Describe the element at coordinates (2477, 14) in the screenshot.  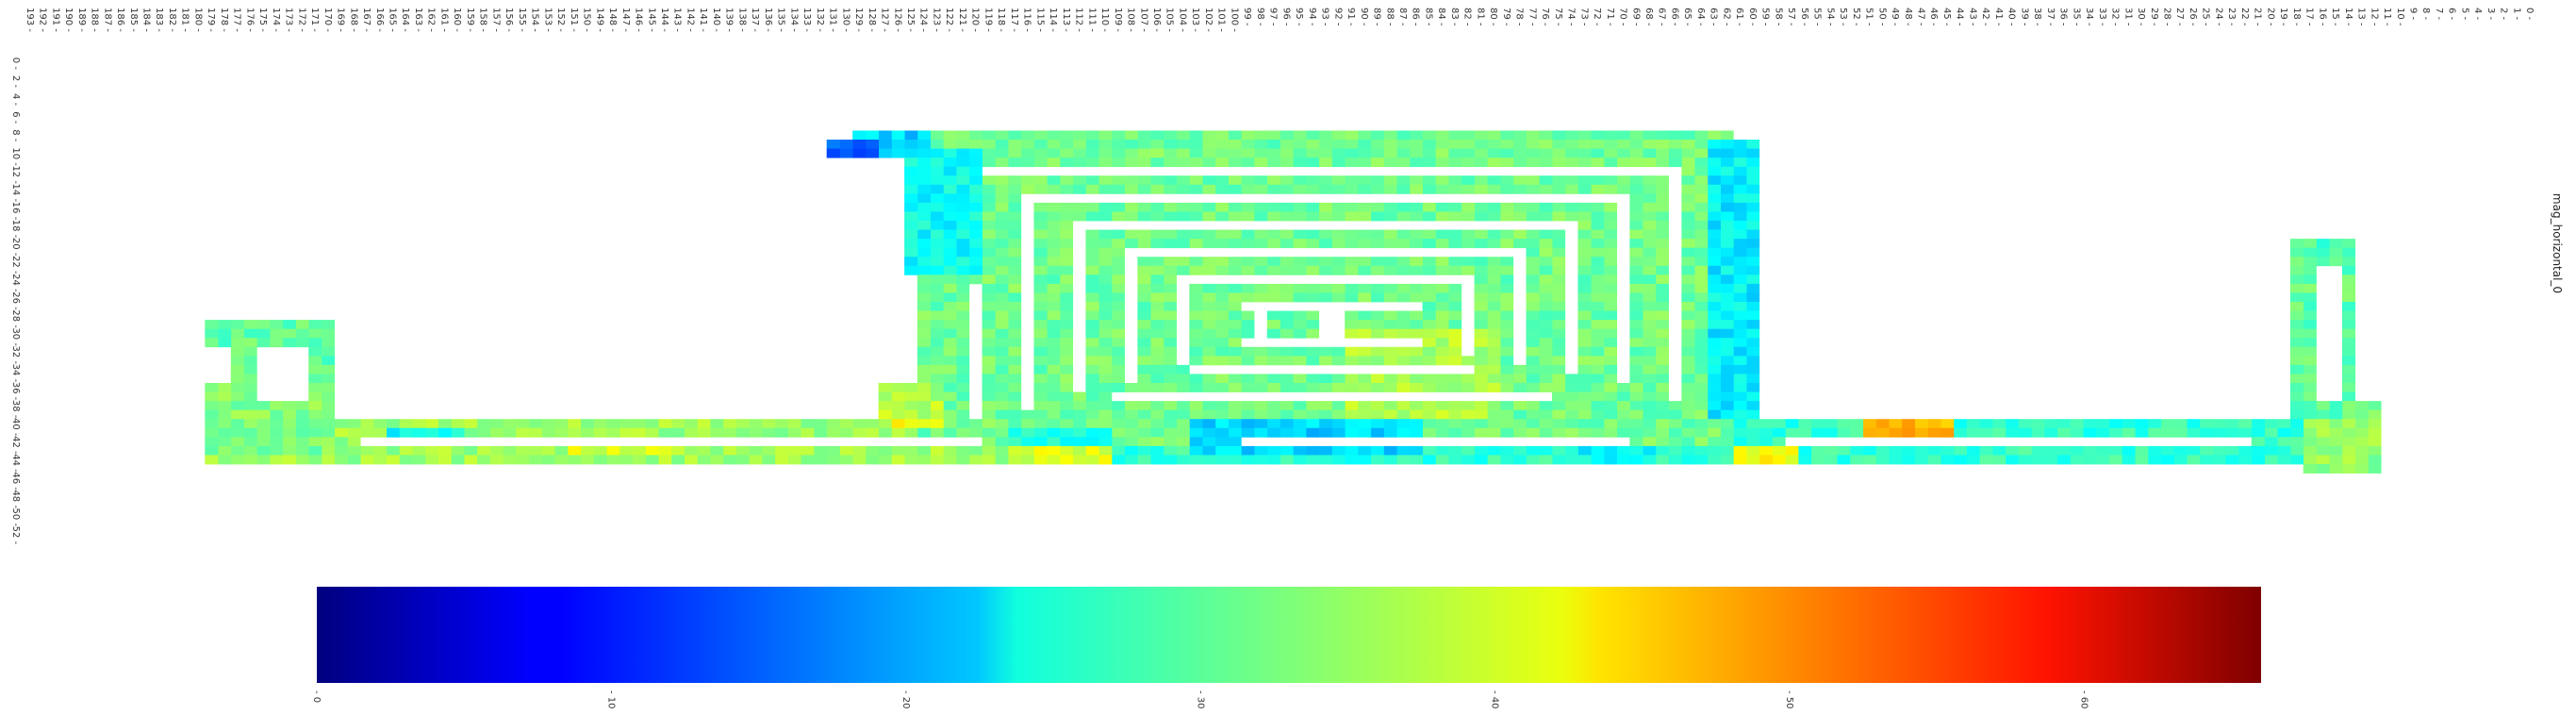
I see `x-tick-label: 4 -` at that location.